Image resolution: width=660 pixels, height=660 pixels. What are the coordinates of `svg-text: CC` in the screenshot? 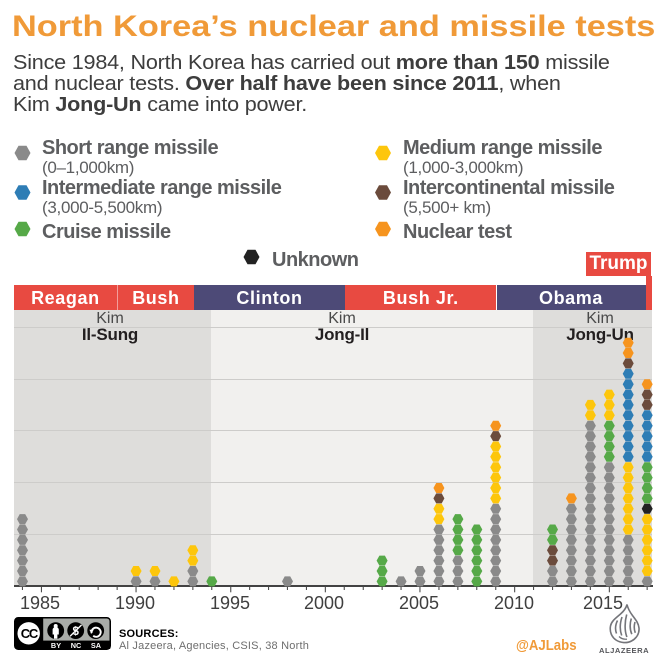 It's located at (30, 633).